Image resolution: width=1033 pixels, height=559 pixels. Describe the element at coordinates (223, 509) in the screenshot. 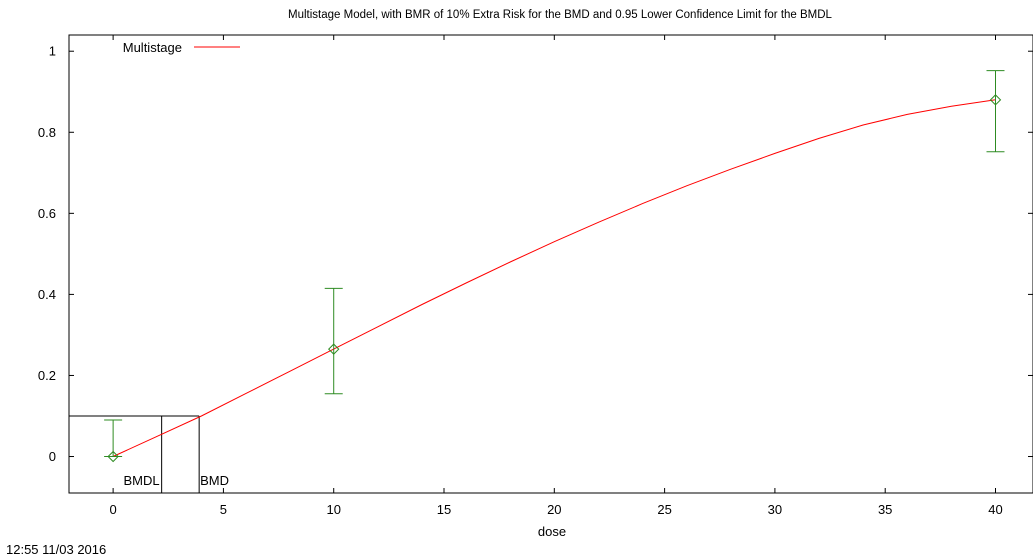

I see `x-tick-label: 5` at that location.